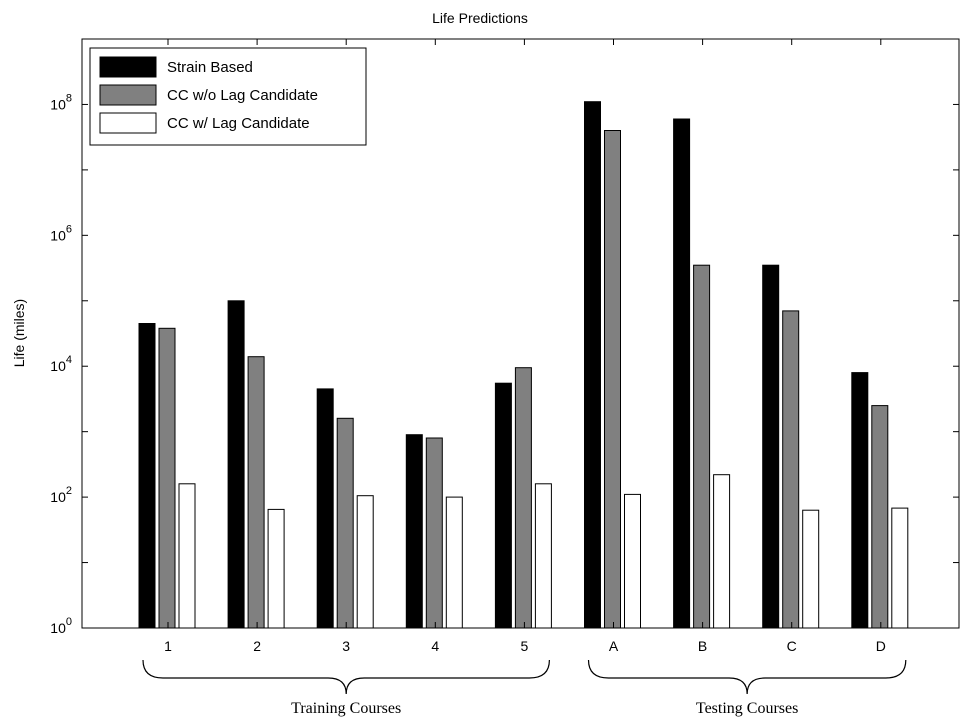 This screenshot has height=719, width=963. What do you see at coordinates (210, 67) in the screenshot?
I see `legend-label-0: Strain Based` at bounding box center [210, 67].